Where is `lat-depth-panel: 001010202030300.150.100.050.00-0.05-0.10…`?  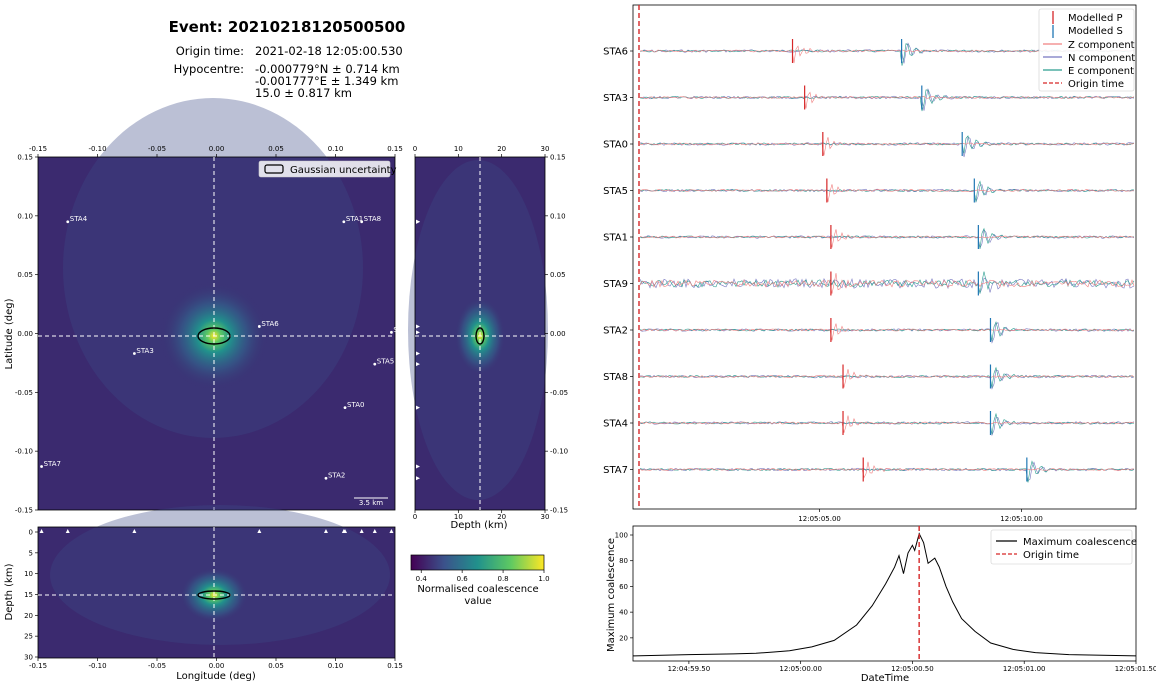 lat-depth-panel: 001010202030300.150.100.050.00-0.05-0.10… is located at coordinates (488, 338).